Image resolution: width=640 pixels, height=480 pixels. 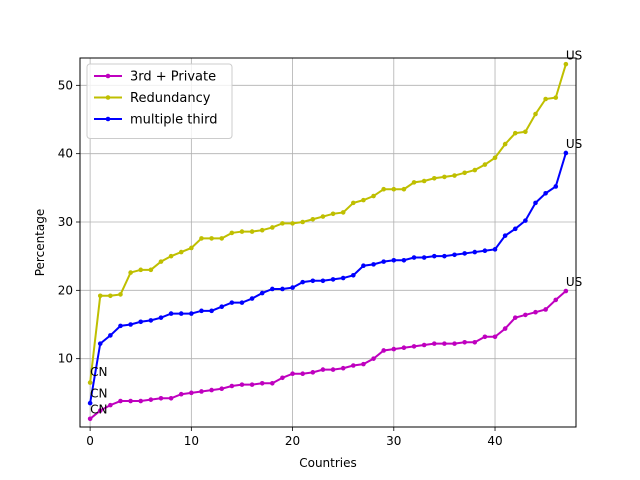 I want to click on annotation-label: US, so click(x=574, y=144).